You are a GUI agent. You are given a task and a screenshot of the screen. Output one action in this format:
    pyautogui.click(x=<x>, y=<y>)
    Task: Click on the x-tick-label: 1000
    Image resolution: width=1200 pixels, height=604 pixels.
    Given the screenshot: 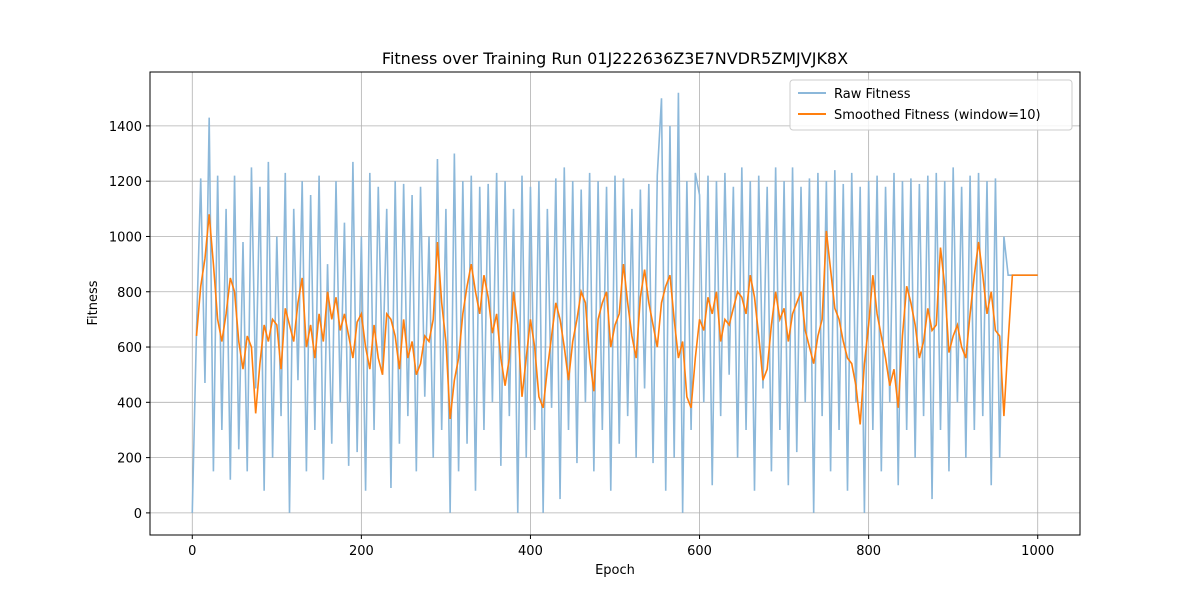 What is the action you would take?
    pyautogui.click(x=1037, y=551)
    